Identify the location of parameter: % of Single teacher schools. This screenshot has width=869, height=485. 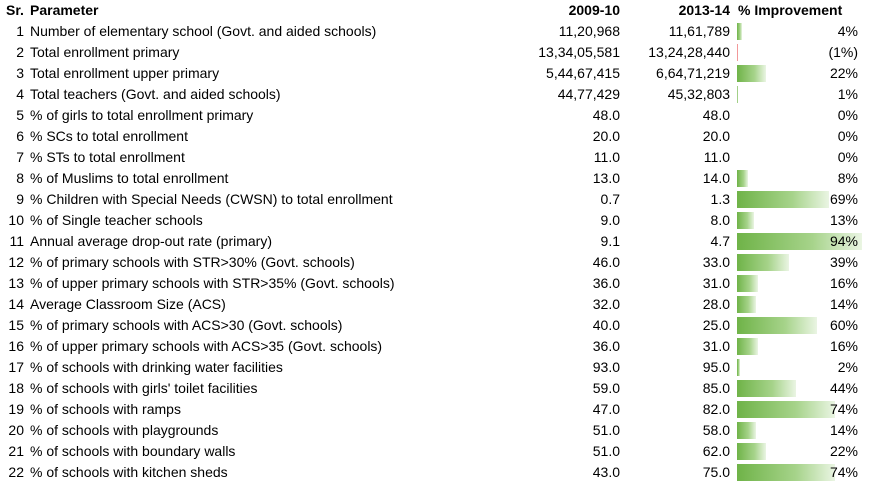
(116, 220).